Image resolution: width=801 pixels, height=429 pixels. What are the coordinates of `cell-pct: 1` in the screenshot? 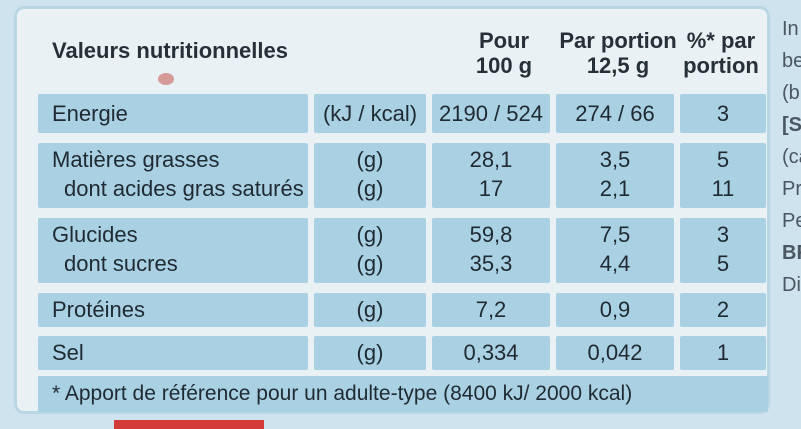 It's located at (723, 353).